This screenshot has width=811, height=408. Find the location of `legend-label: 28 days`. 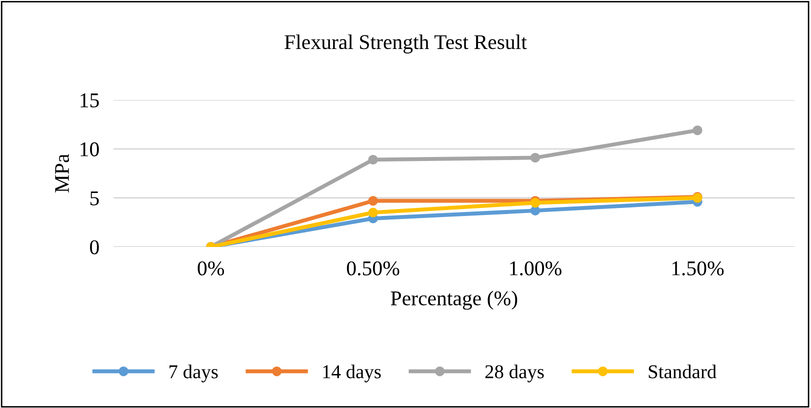

legend-label: 28 days is located at coordinates (514, 373).